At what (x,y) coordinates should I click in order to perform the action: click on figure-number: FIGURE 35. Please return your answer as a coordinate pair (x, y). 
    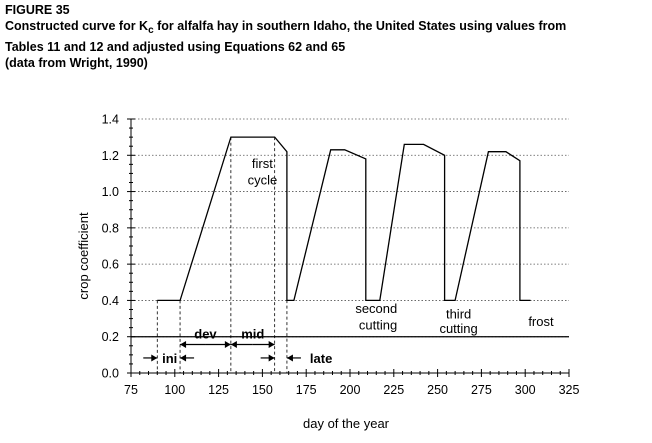
    Looking at the image, I should click on (37, 10).